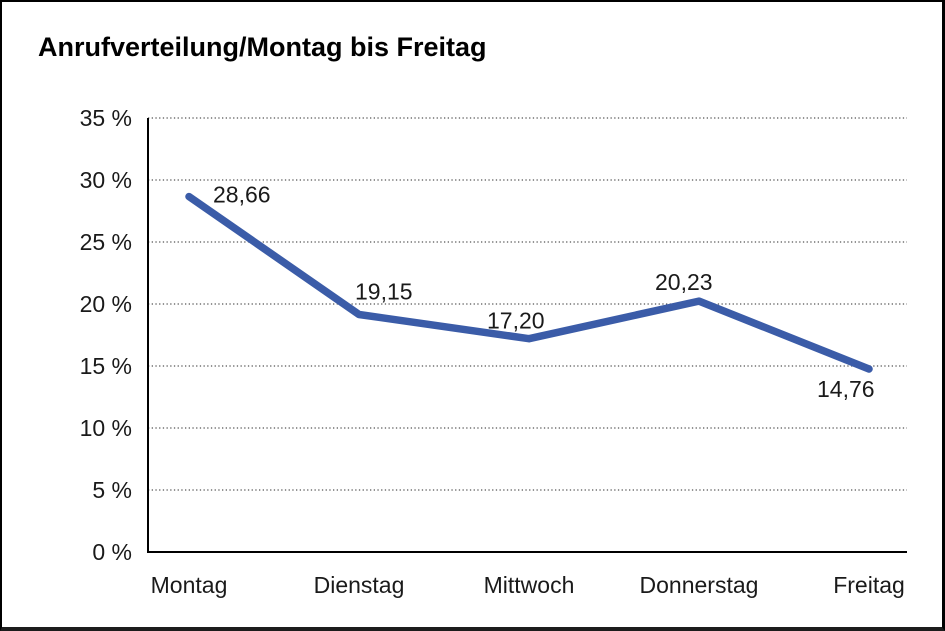 This screenshot has height=631, width=945. Describe the element at coordinates (106, 242) in the screenshot. I see `y-tick-label: 25 %` at that location.